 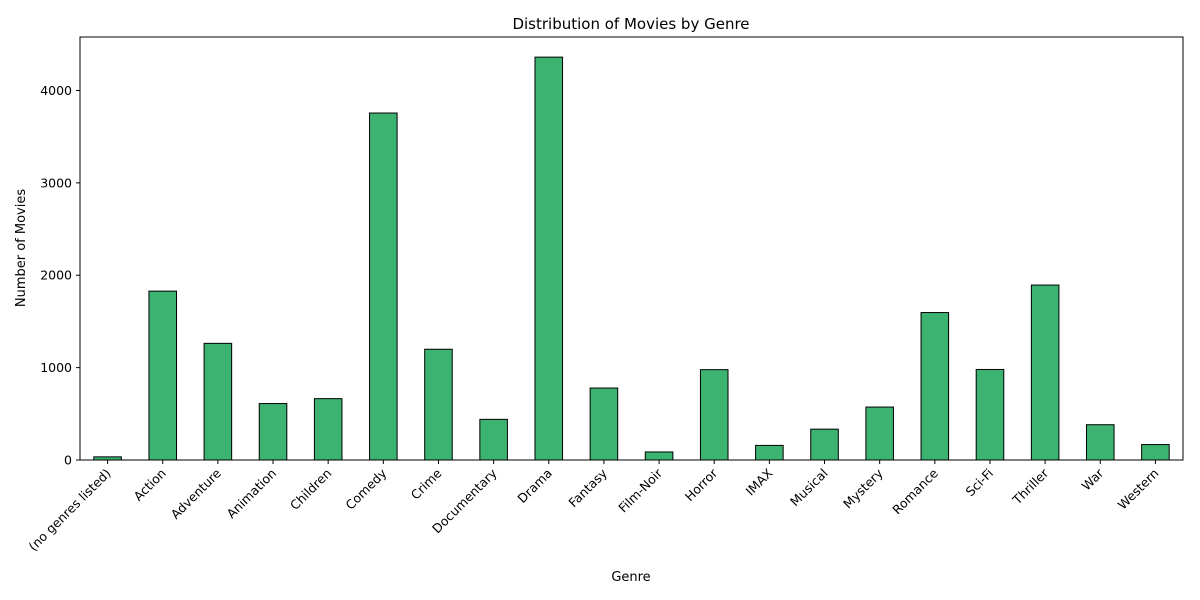 I want to click on x-tick-label: Film-Noir, so click(x=640, y=490).